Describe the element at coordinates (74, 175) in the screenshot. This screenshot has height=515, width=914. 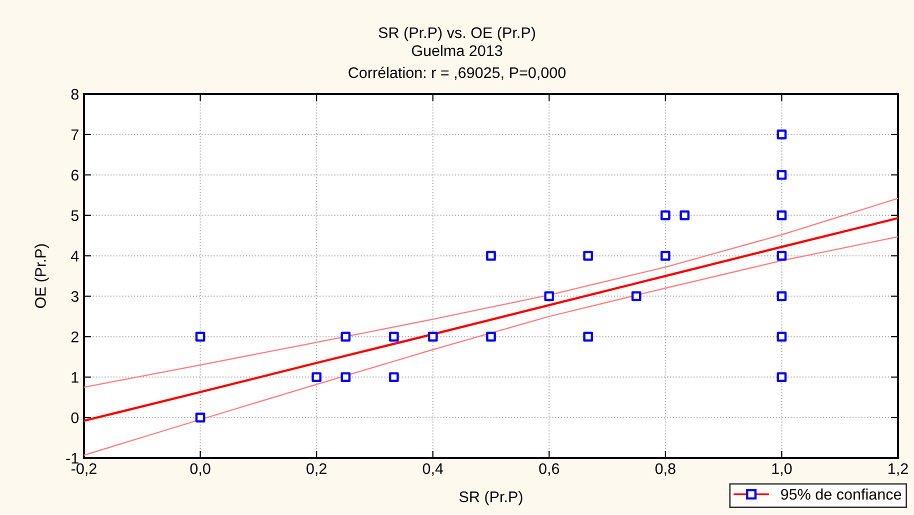
I see `y-tick-label: 6` at that location.